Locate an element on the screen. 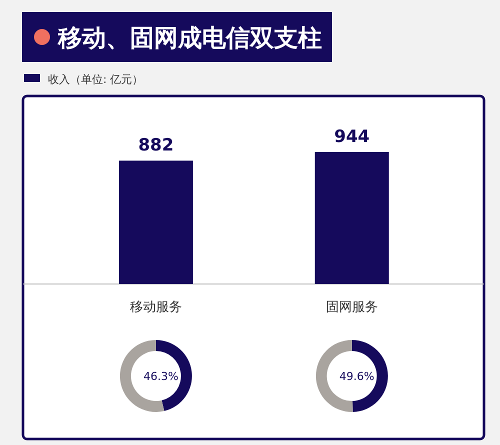 The image size is (500, 445). x-tick-label: 移动服务 is located at coordinates (156, 307).